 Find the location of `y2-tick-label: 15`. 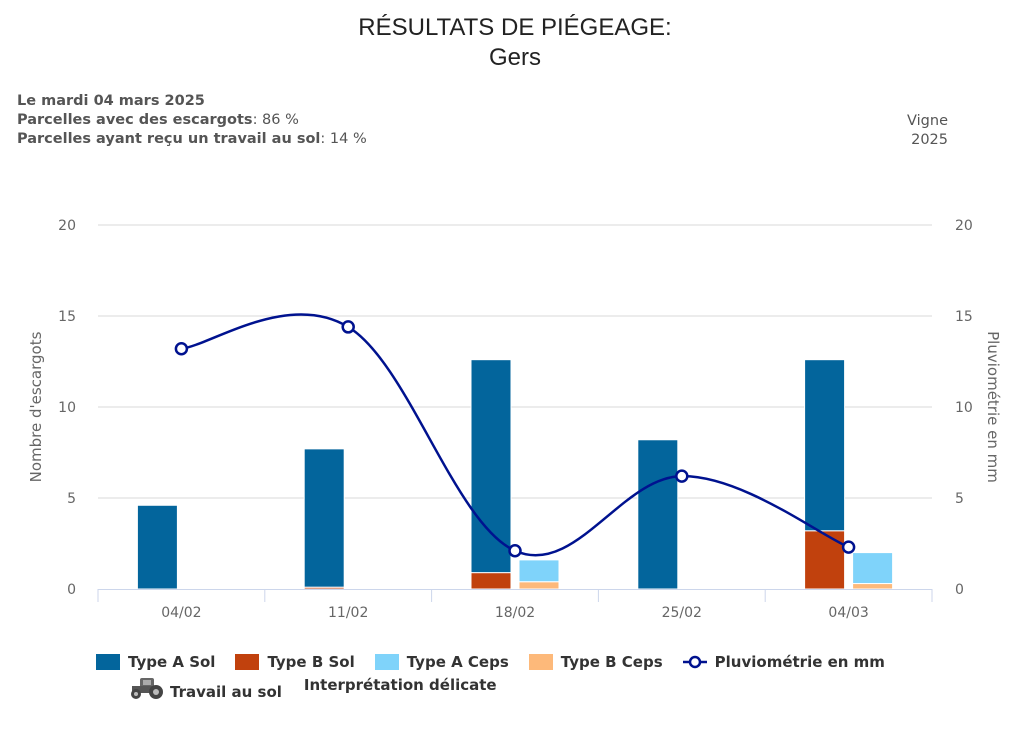

y2-tick-label: 15 is located at coordinates (964, 317).